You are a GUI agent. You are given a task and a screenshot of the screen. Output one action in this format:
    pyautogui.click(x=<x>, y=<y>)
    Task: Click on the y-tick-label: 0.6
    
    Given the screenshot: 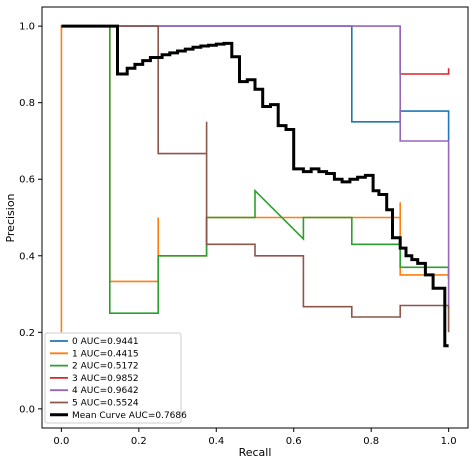 What is the action you would take?
    pyautogui.click(x=27, y=180)
    